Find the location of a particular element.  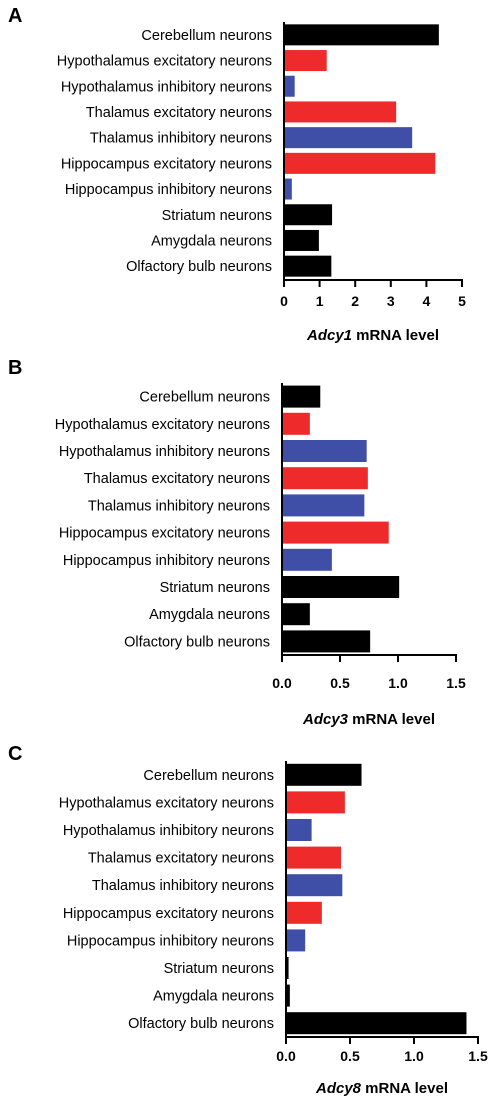

x-tick-label: 2 is located at coordinates (355, 301).